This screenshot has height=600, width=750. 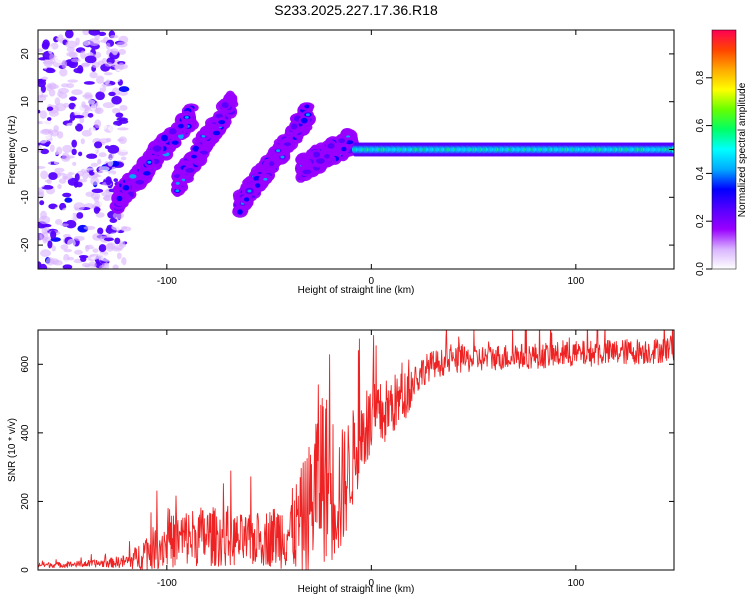 What do you see at coordinates (700, 77) in the screenshot?
I see `colorbar-tick-label: 0.8` at bounding box center [700, 77].